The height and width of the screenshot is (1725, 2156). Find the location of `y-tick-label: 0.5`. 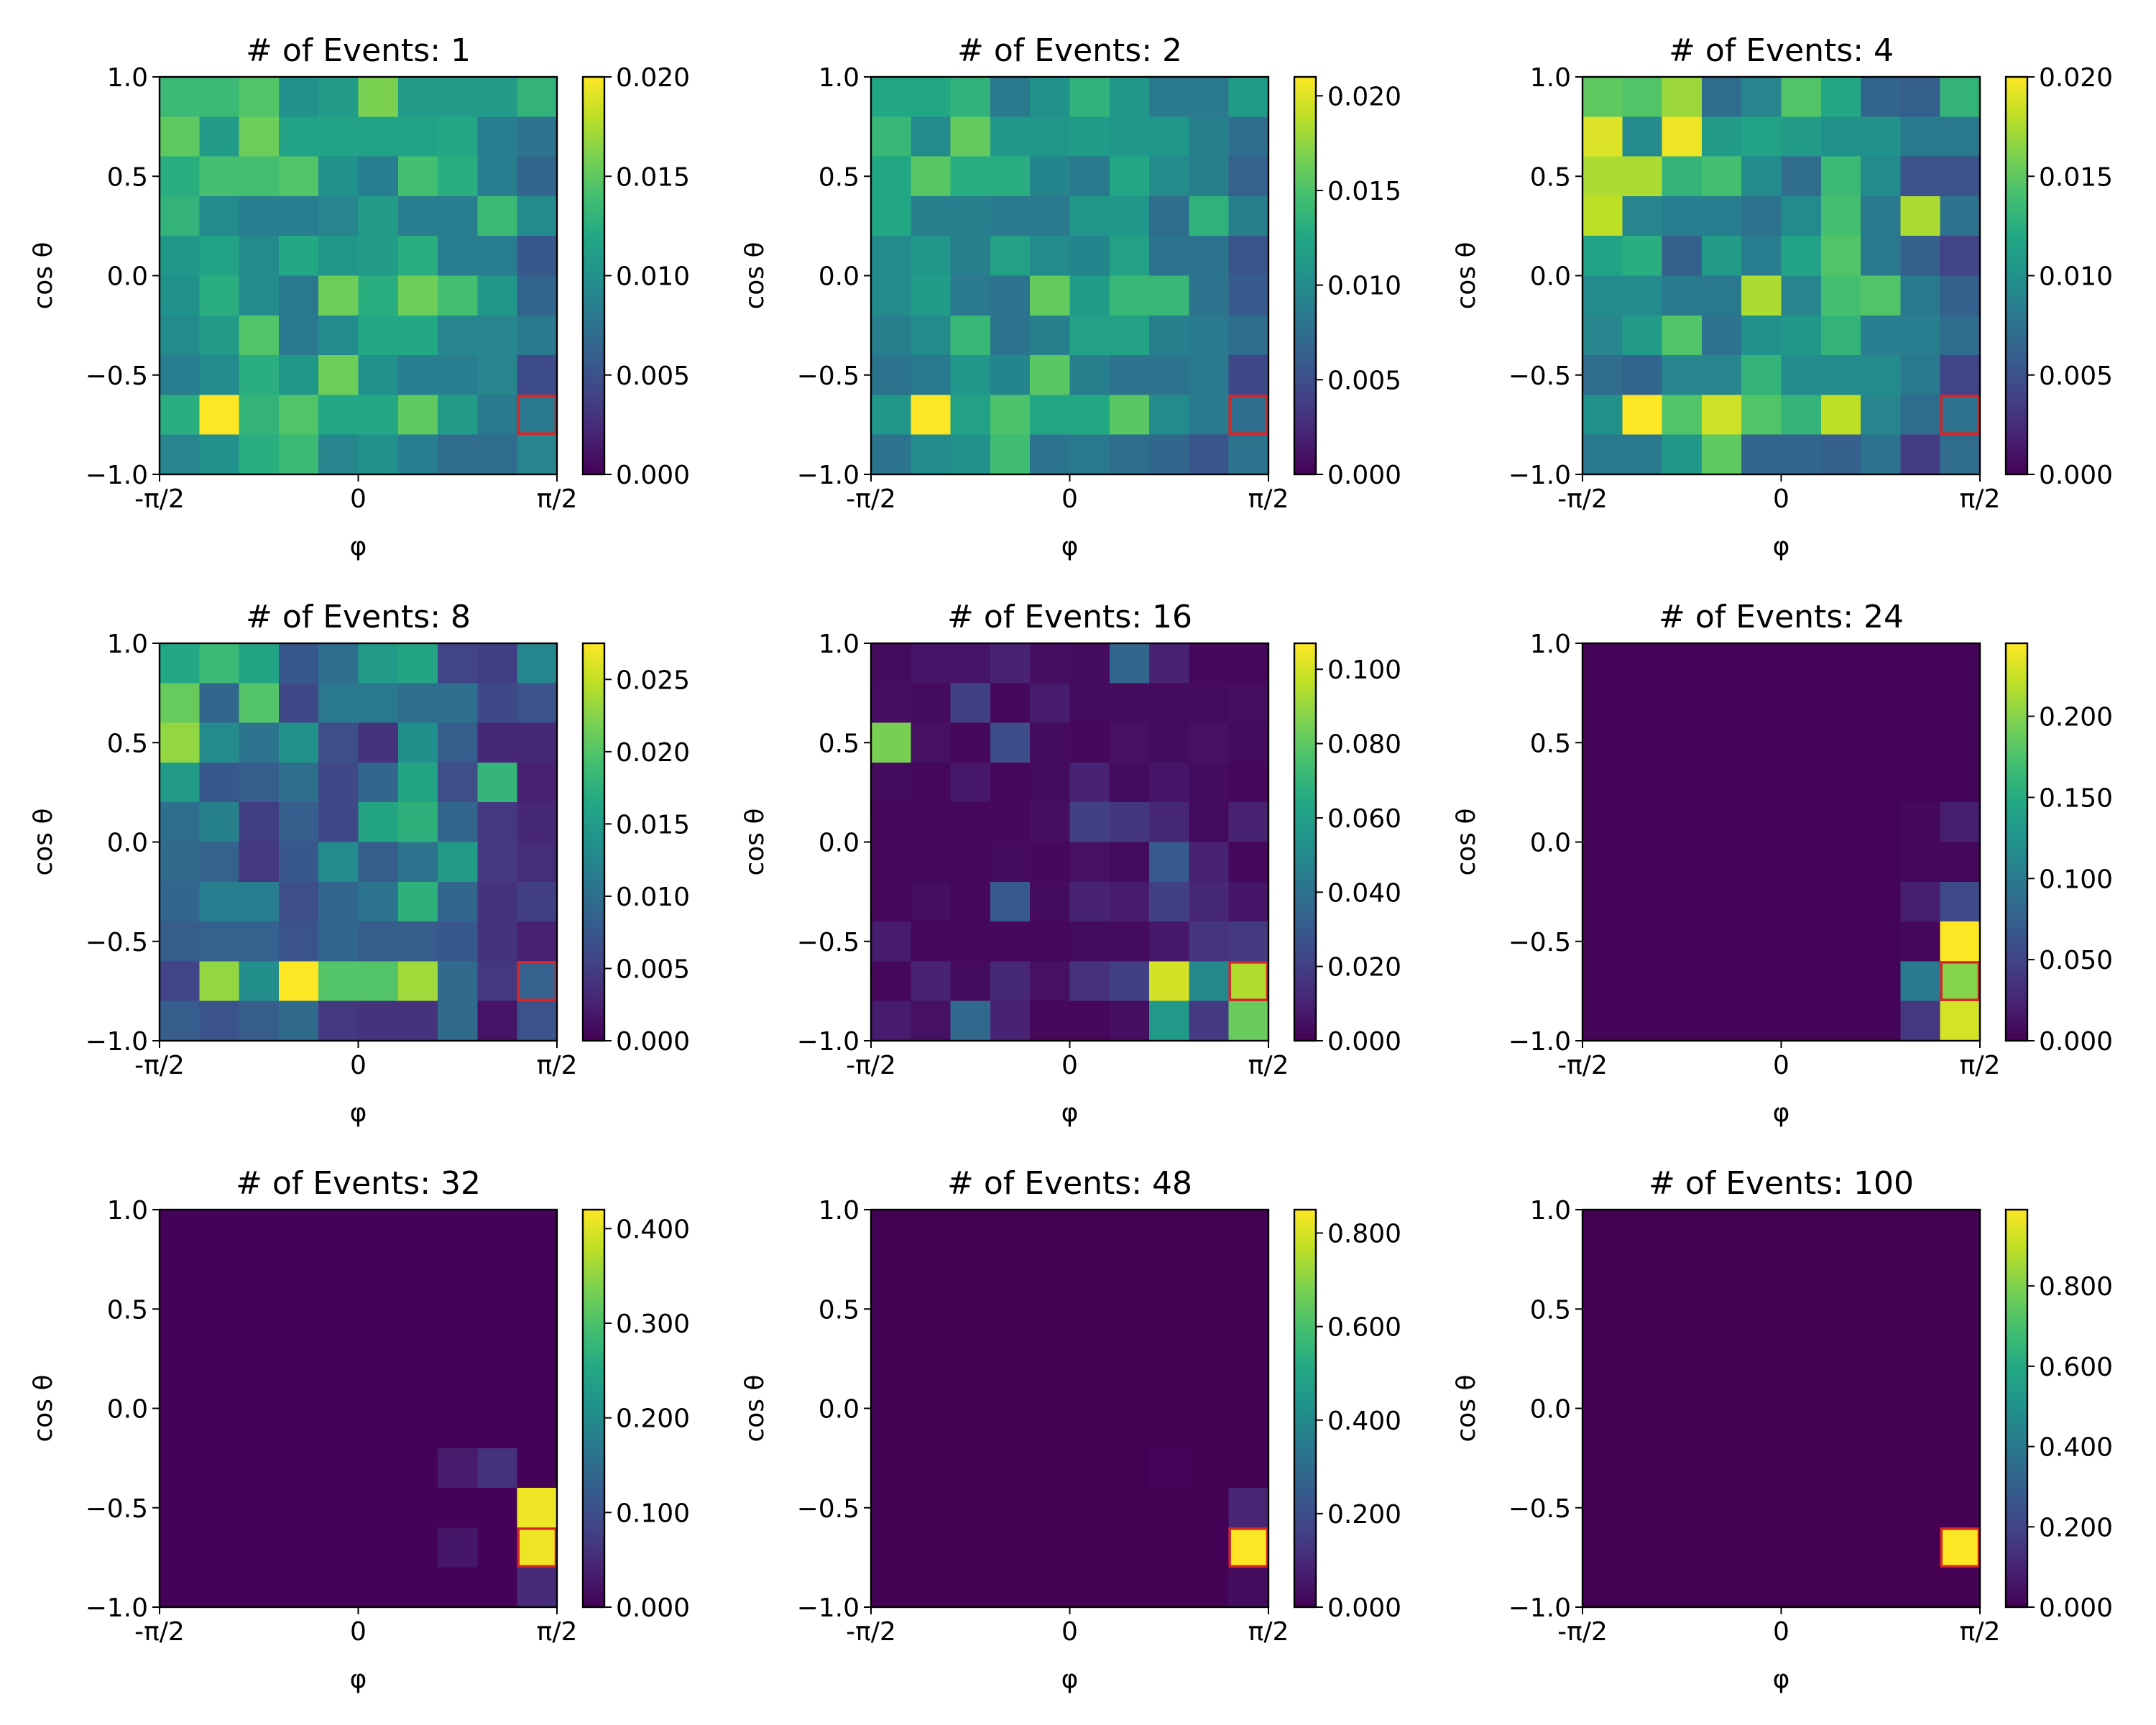

y-tick-label: 0.5 is located at coordinates (840, 1310).